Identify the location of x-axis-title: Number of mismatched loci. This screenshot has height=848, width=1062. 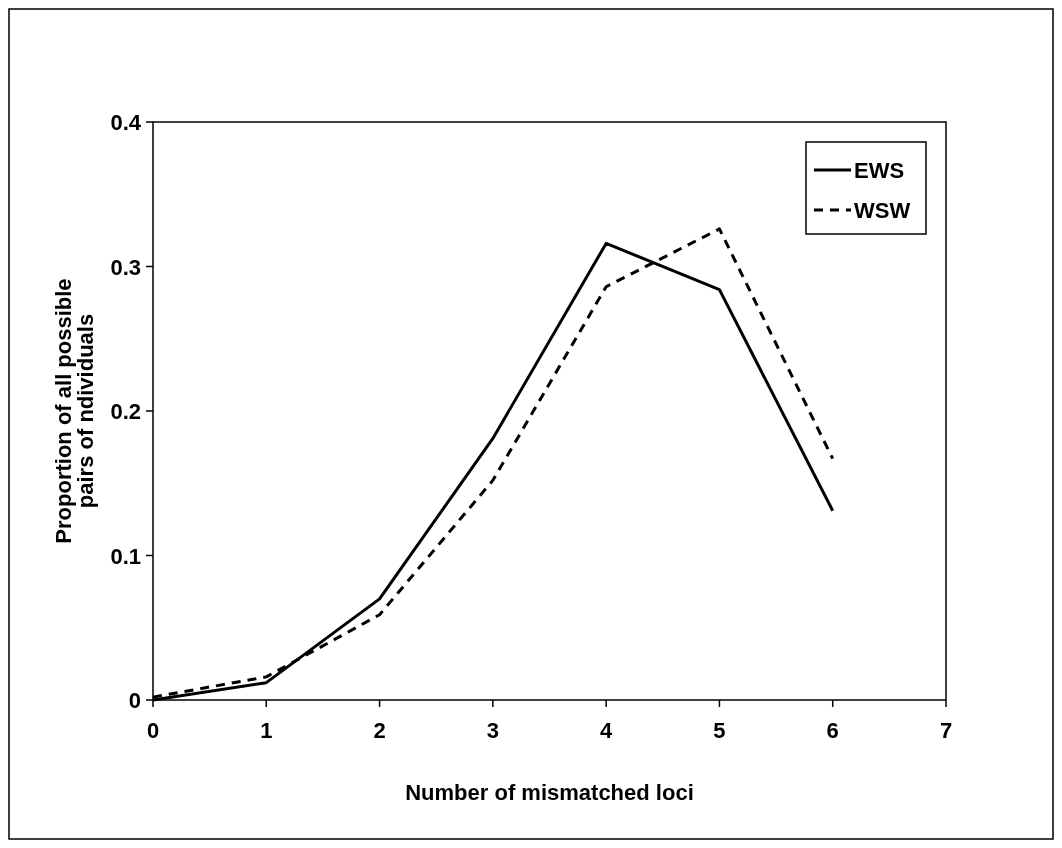
(549, 792).